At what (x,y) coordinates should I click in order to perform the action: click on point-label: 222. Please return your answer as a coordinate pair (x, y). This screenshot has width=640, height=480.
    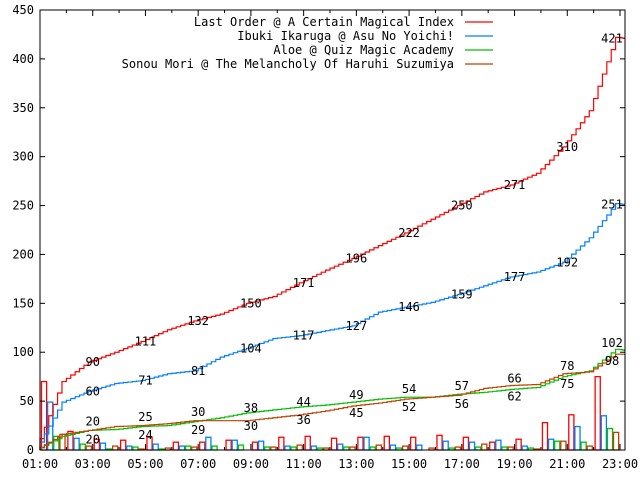
    Looking at the image, I should click on (409, 233).